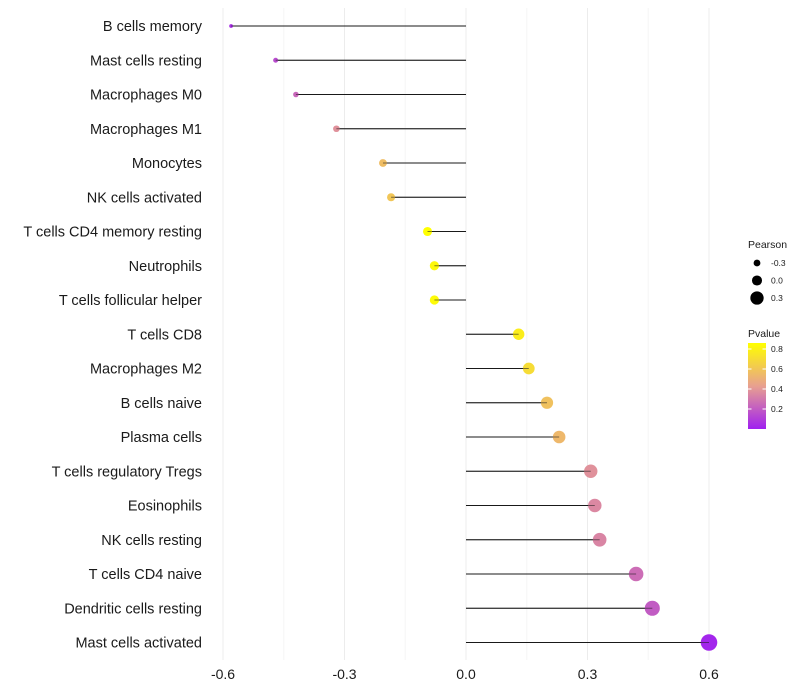 The height and width of the screenshot is (700, 800). I want to click on category-label: B cells memory, so click(153, 27).